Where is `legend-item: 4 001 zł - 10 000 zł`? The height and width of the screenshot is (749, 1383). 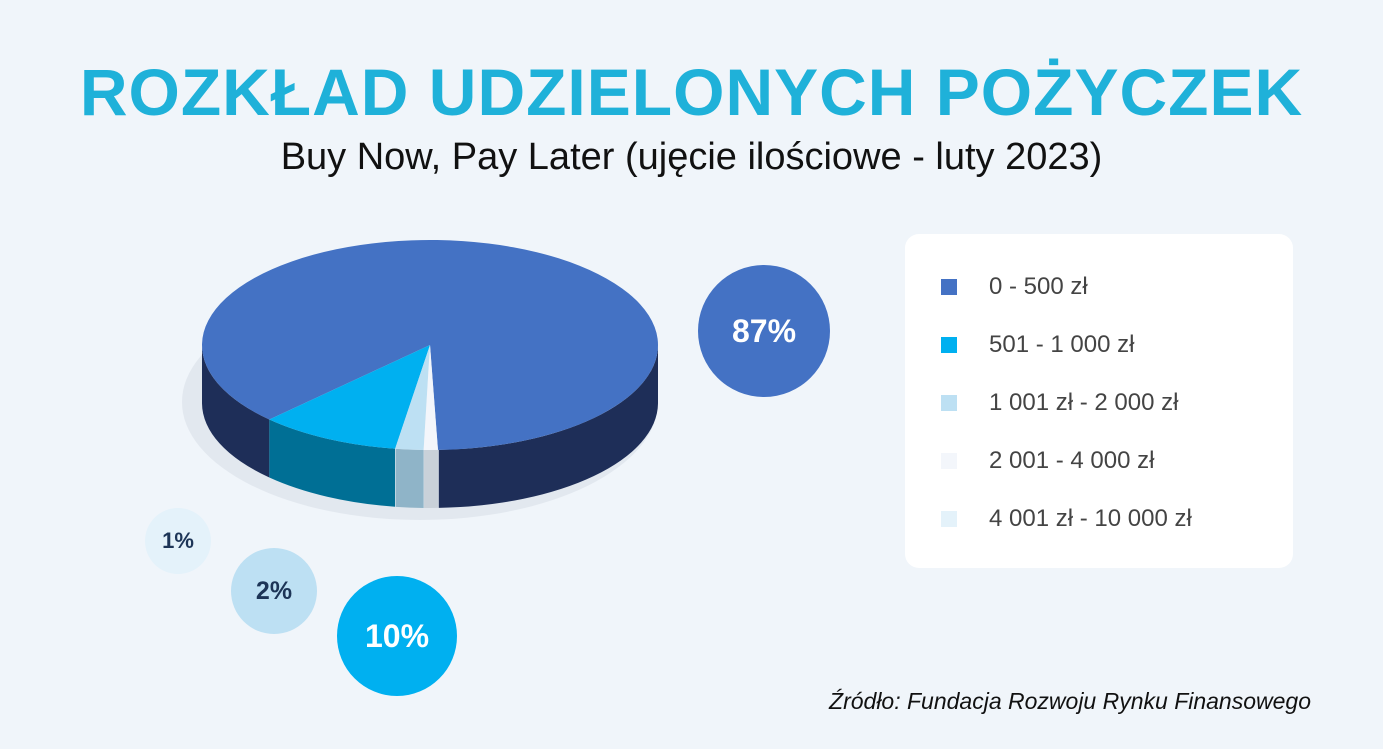
legend-item: 4 001 zł - 10 000 zł is located at coordinates (1066, 519).